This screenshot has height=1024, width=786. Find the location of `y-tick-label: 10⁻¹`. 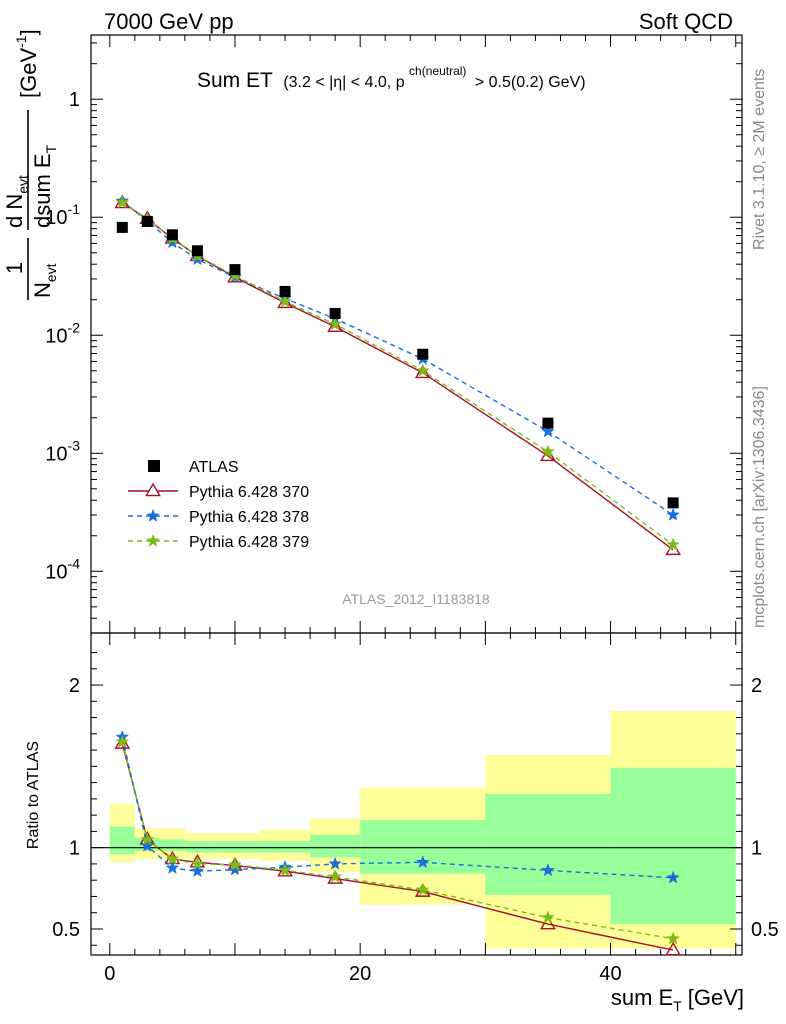

y-tick-label: 10⁻¹ is located at coordinates (62, 215).